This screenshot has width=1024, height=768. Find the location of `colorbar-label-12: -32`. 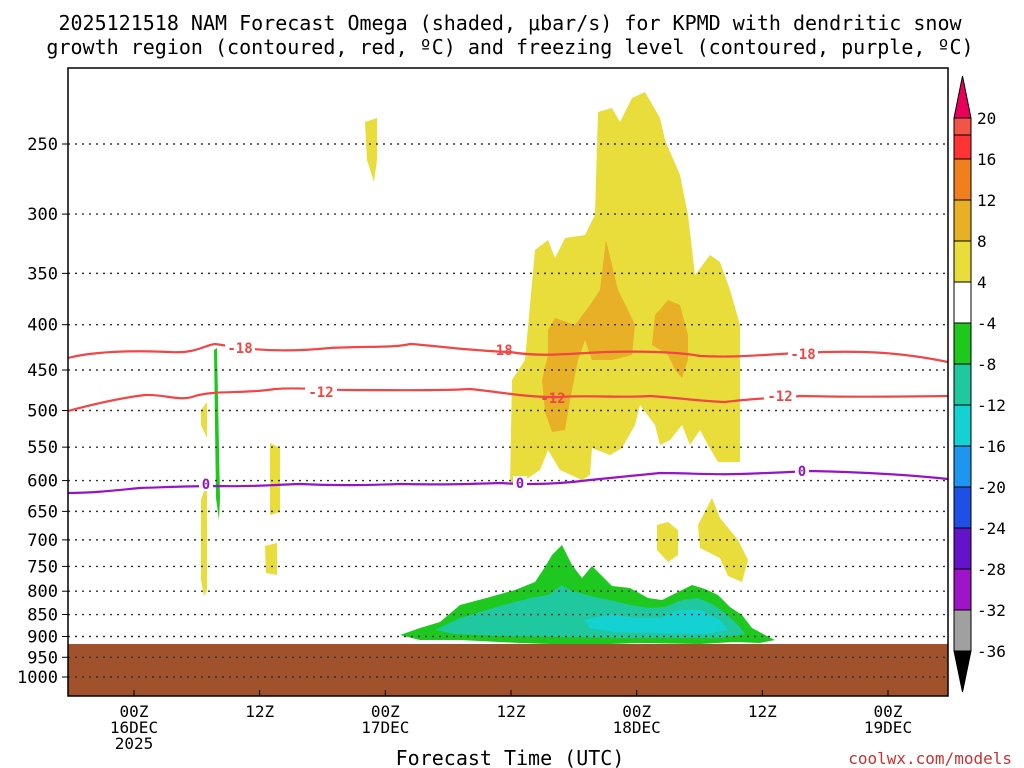

colorbar-label-12: -32 is located at coordinates (991, 610).